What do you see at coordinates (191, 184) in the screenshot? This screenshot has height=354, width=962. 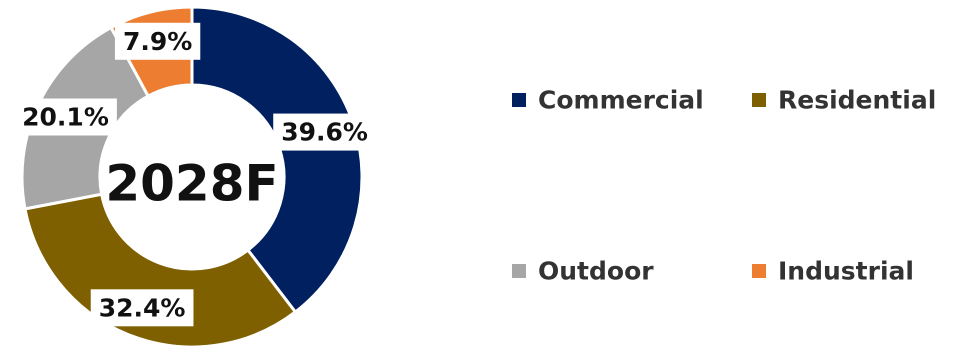 I see `center-label: 2028F` at bounding box center [191, 184].